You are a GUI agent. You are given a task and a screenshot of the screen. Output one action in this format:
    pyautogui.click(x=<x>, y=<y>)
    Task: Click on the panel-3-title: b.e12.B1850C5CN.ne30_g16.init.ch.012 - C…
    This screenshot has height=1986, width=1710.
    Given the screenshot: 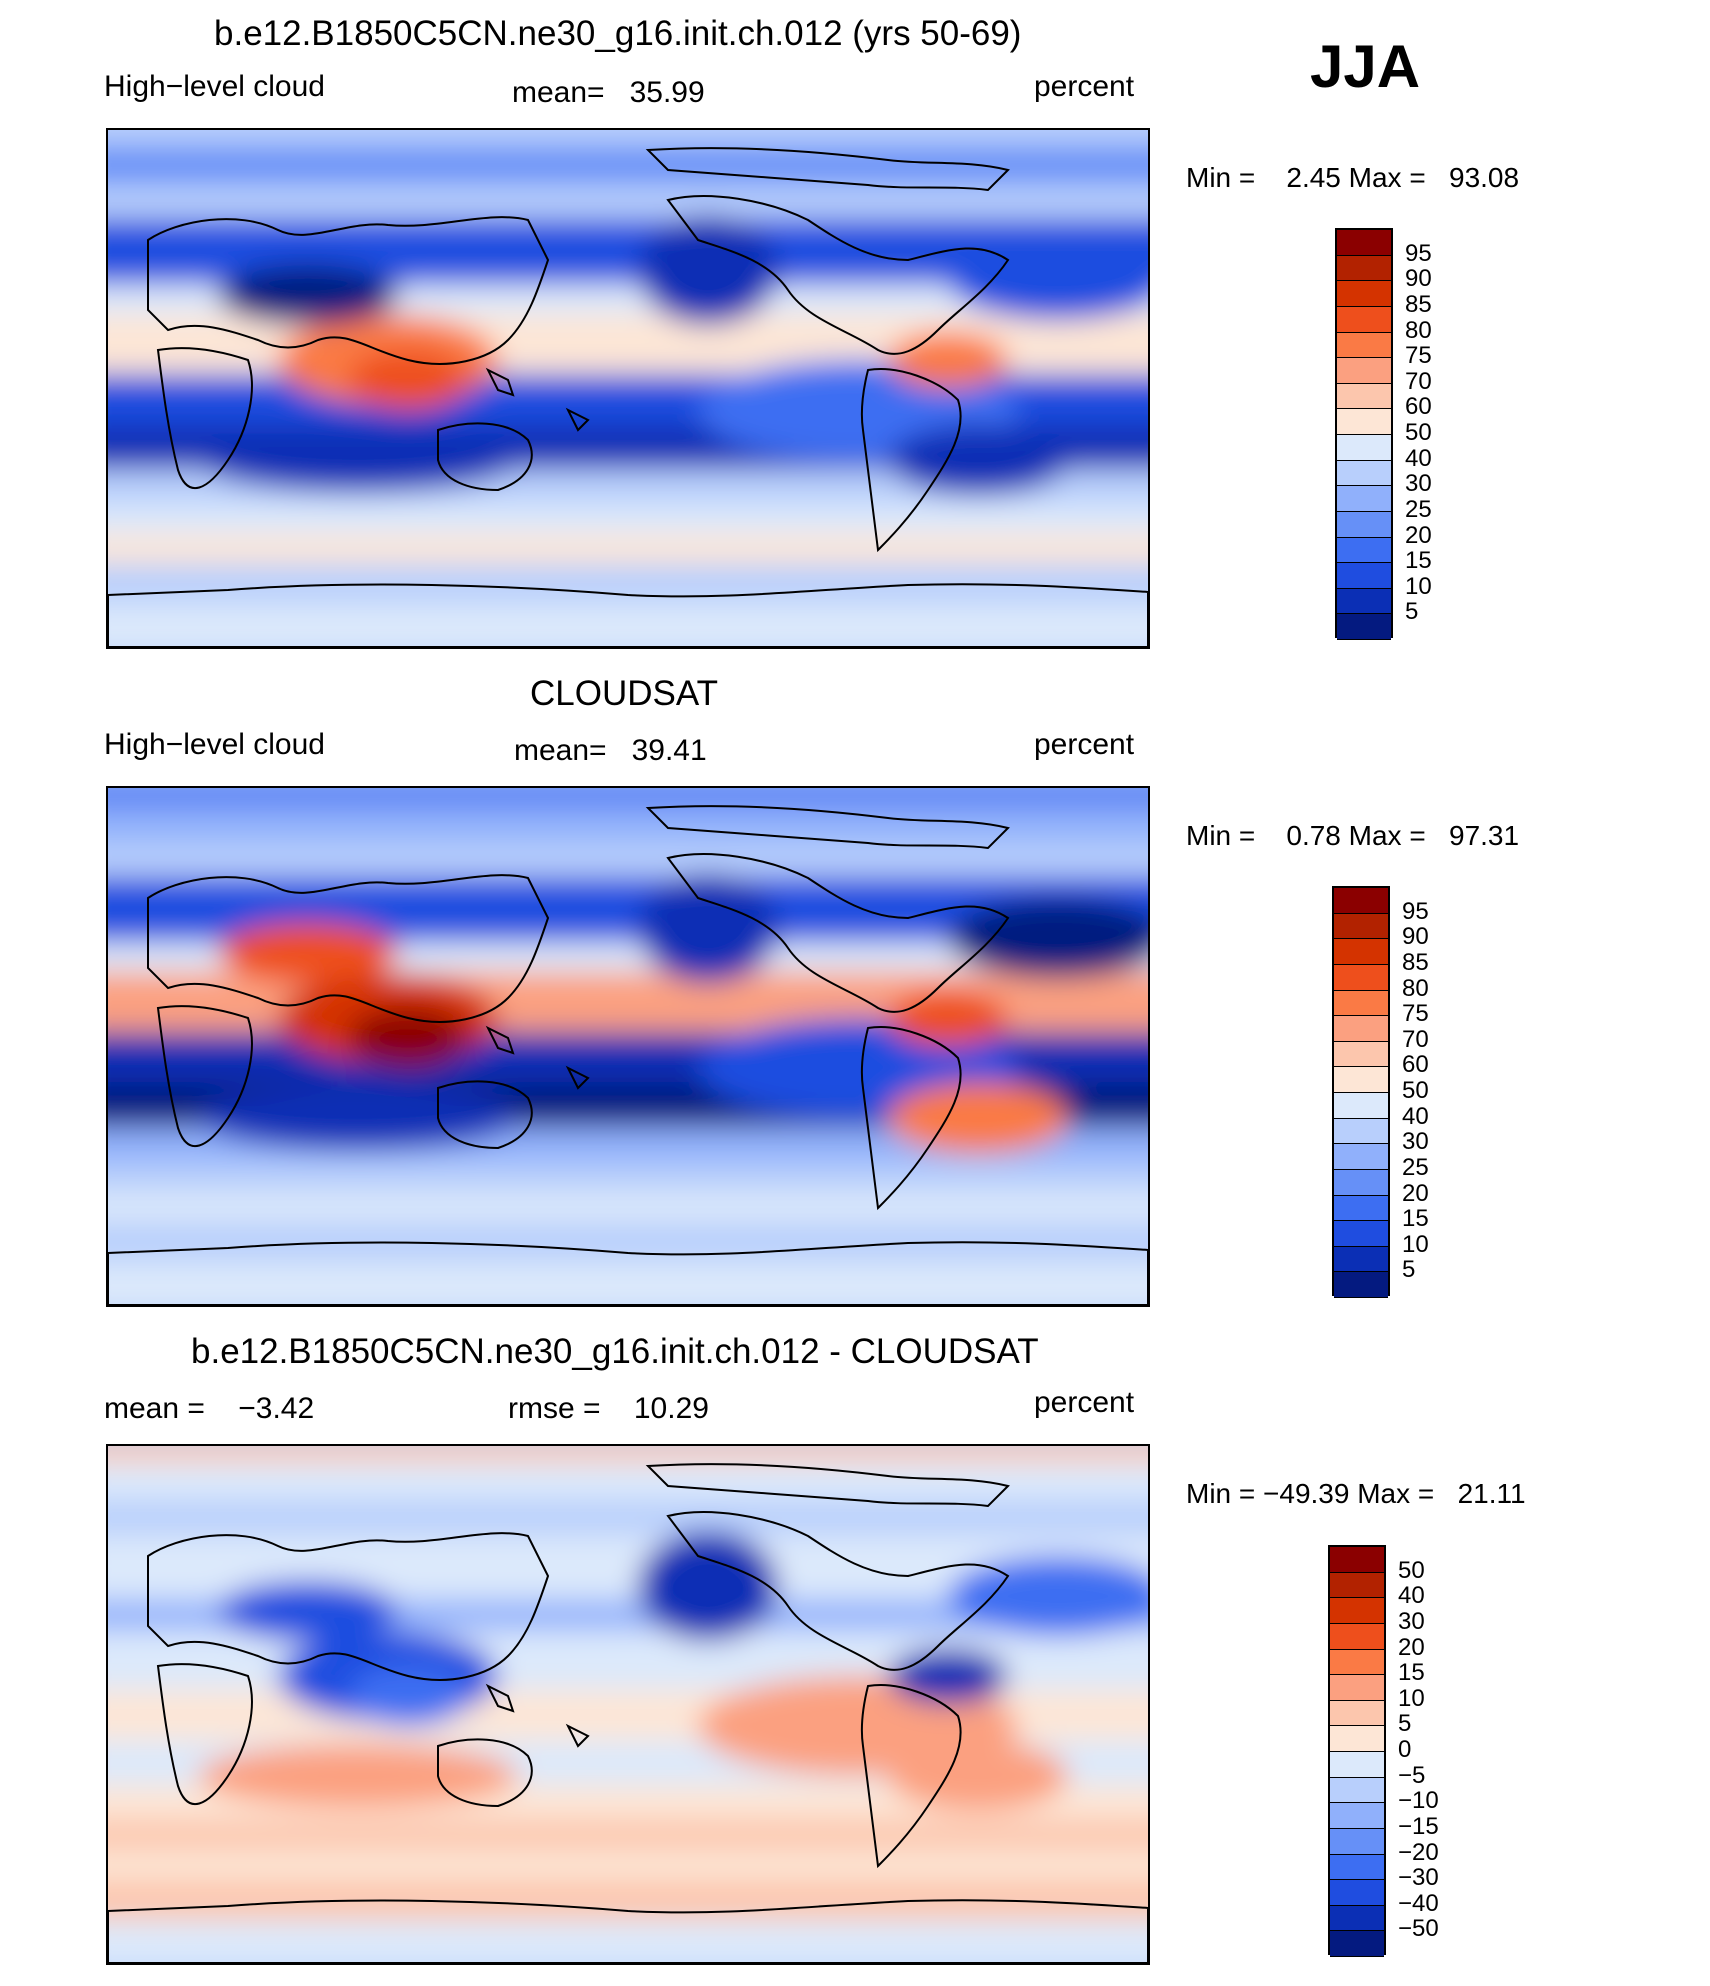 What is the action you would take?
    pyautogui.click(x=615, y=1351)
    